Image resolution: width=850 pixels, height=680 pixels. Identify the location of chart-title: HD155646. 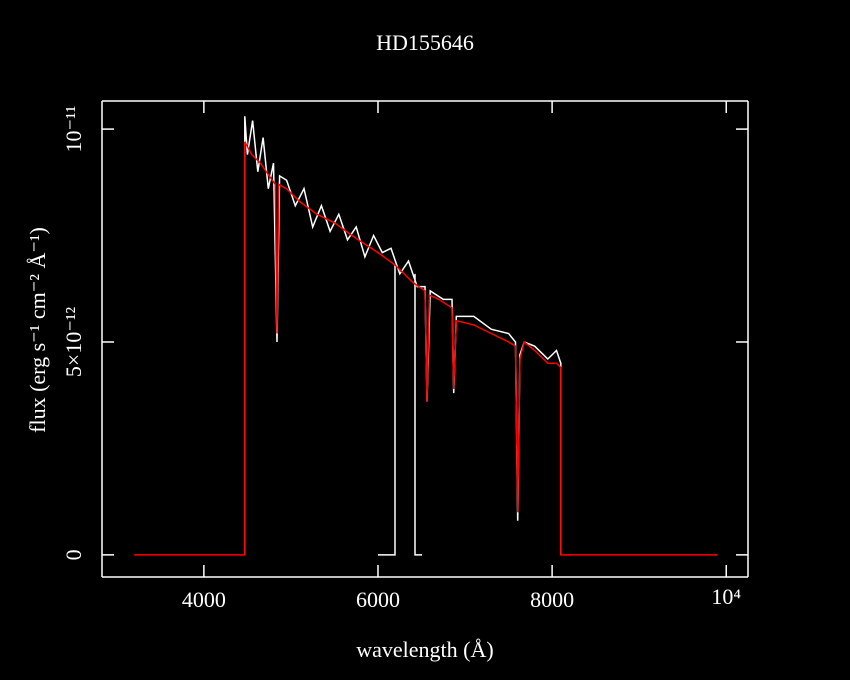
(425, 42).